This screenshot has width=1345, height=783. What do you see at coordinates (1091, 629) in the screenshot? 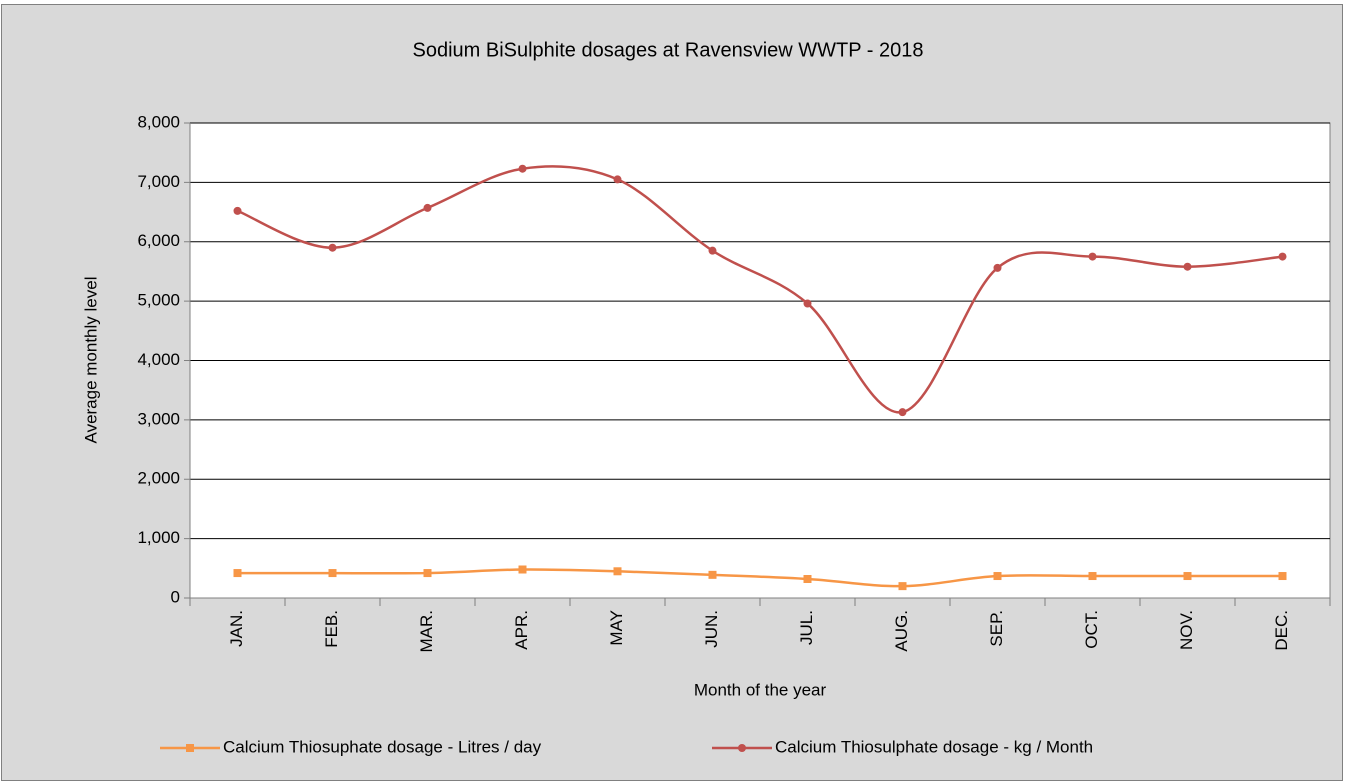
I see `x-tick-label: OCT.` at bounding box center [1091, 629].